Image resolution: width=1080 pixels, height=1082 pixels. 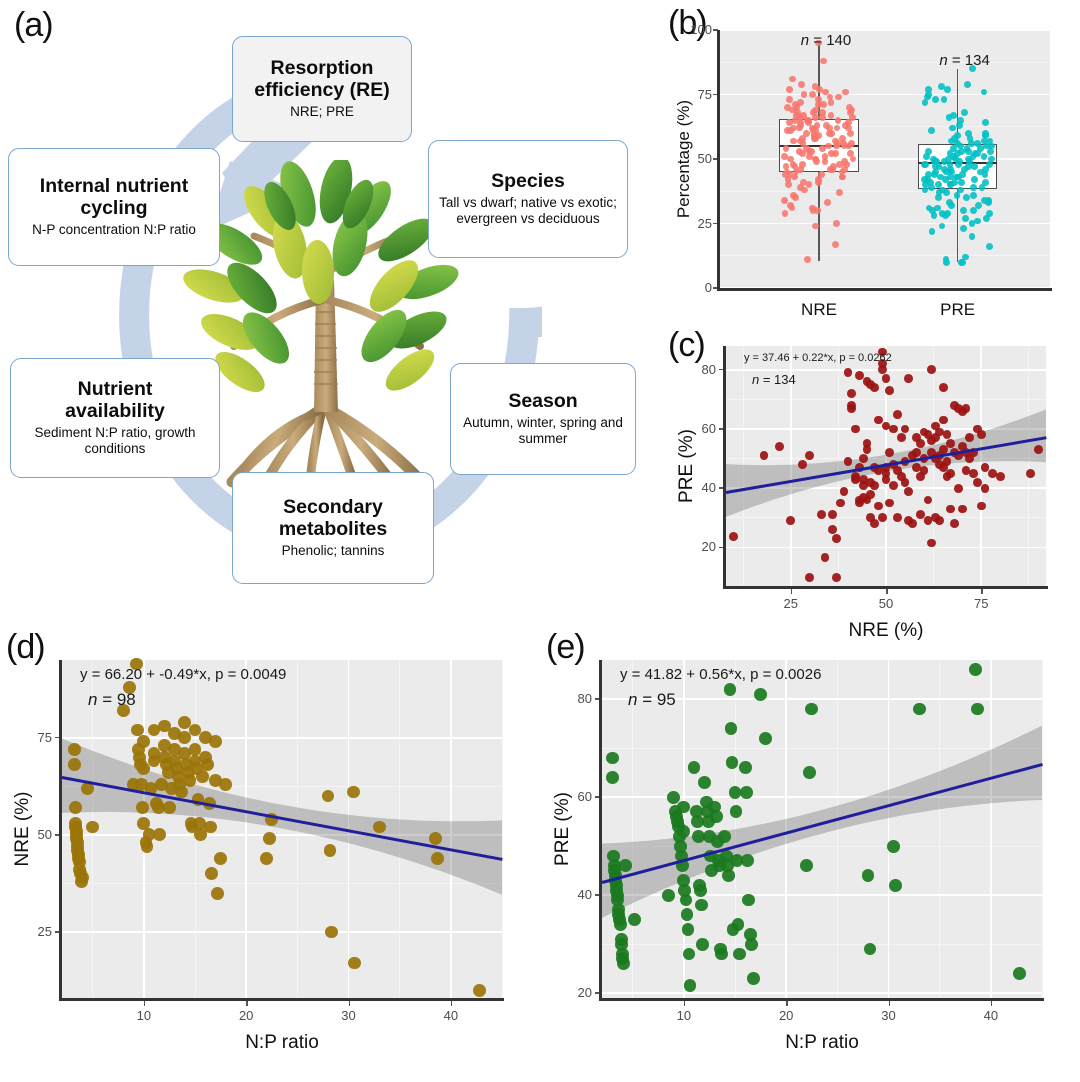 I want to click on sample-size-label: n = 98, so click(x=112, y=699).